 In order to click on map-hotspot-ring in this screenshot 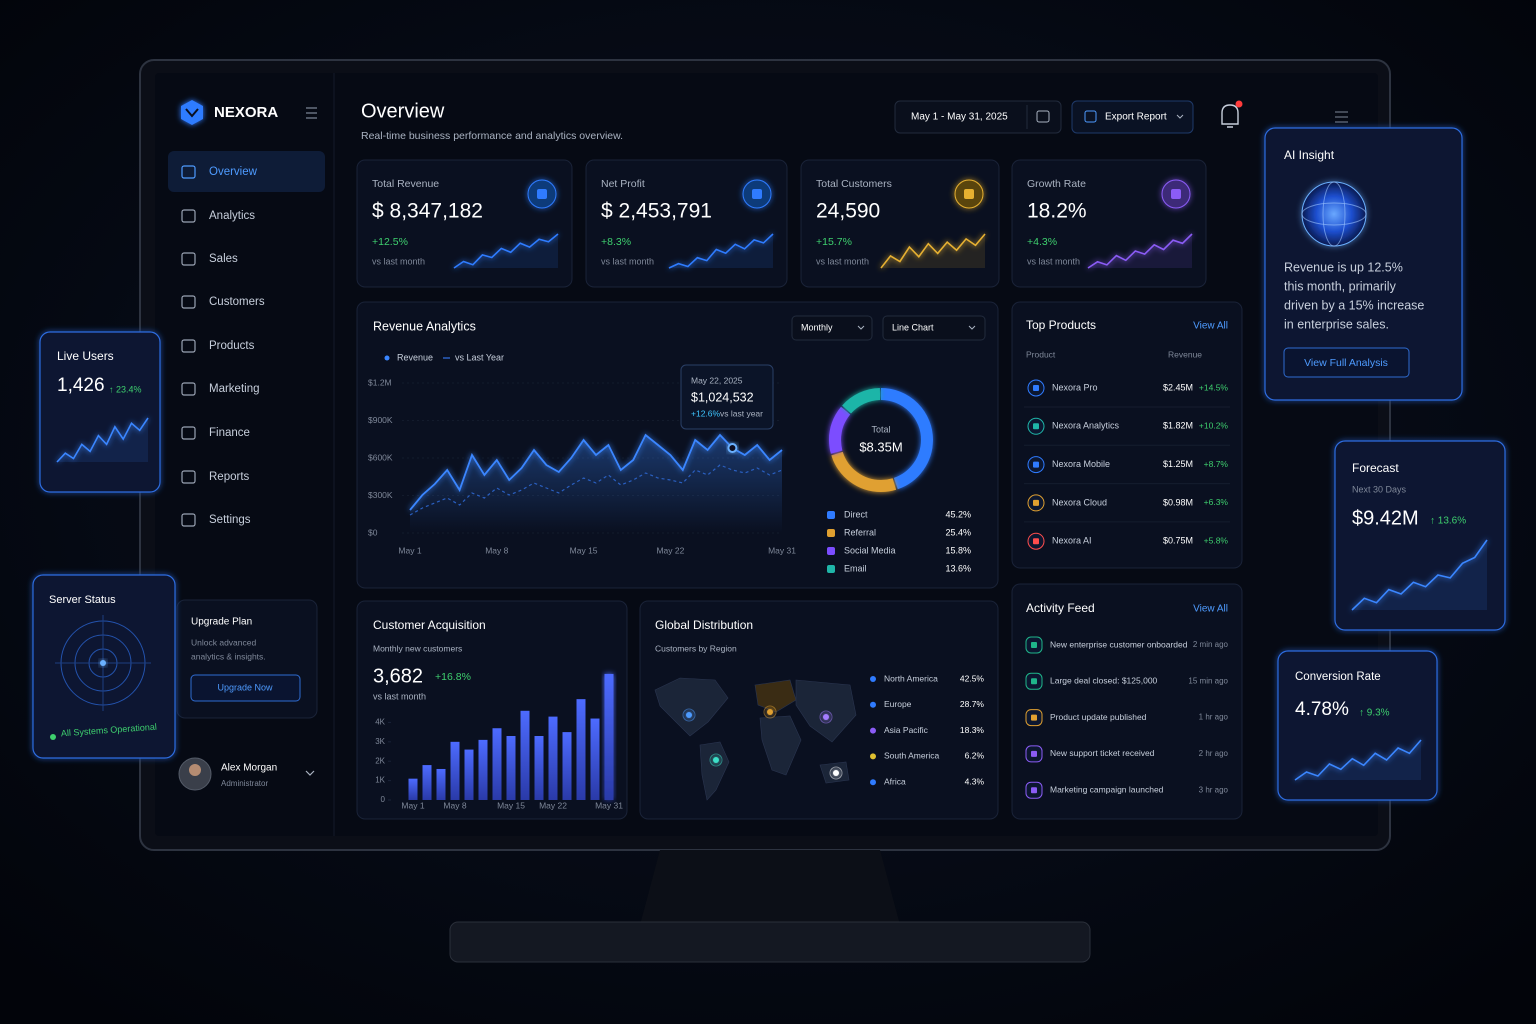, I will do `click(770, 712)`.